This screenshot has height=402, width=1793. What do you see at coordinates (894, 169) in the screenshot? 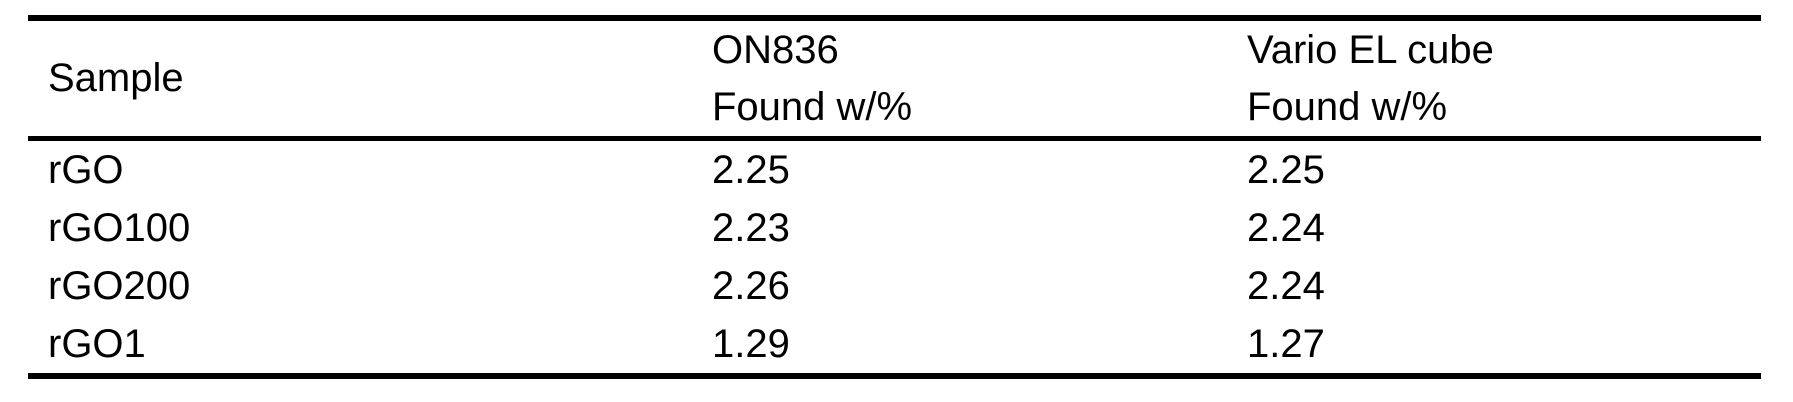
I see `table-row: rGO 2.25 2.25` at bounding box center [894, 169].